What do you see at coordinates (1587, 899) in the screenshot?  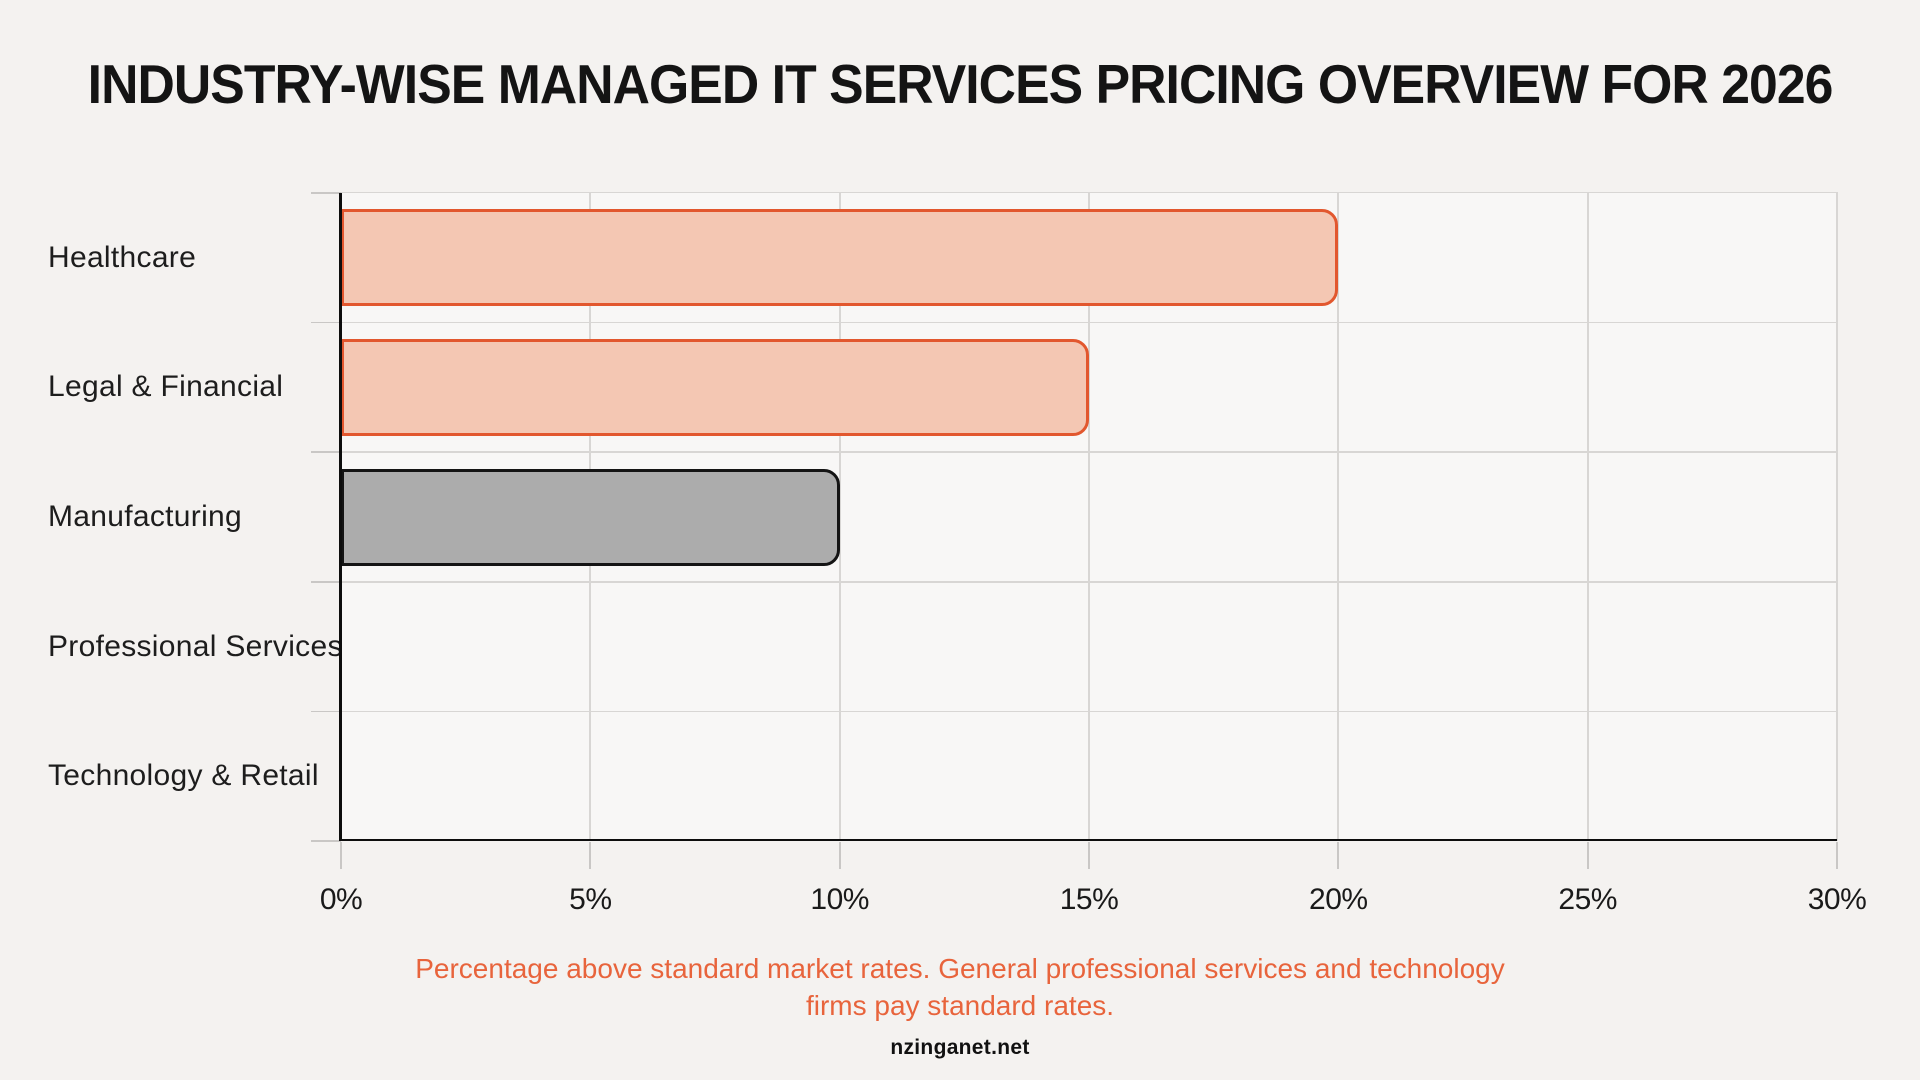 I see `x-tick-label-25%: 25%` at bounding box center [1587, 899].